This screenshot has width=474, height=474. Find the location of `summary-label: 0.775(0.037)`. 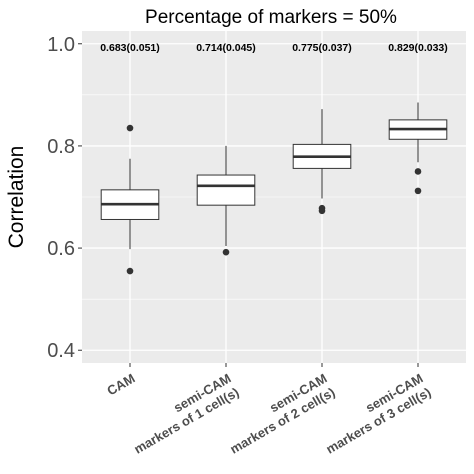

summary-label: 0.775(0.037) is located at coordinates (322, 48).